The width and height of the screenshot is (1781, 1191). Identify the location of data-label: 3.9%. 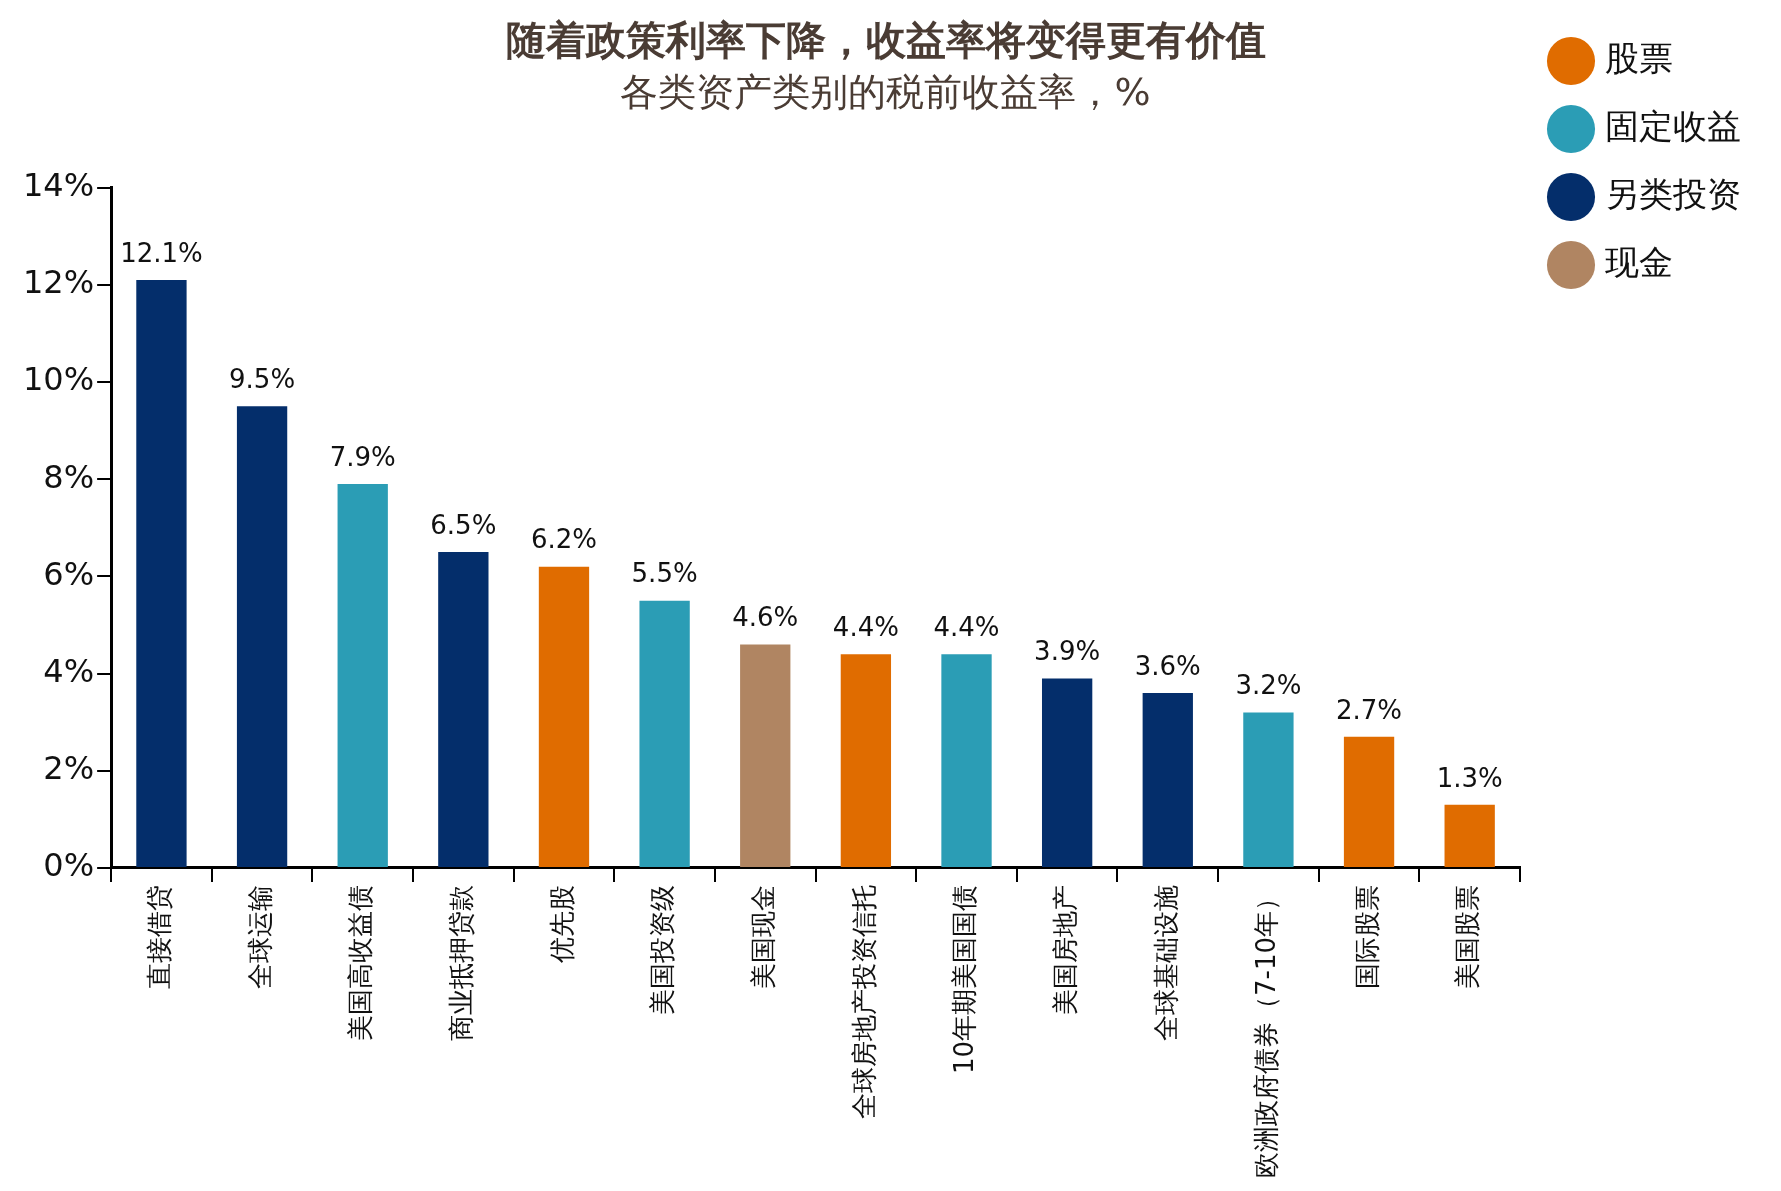
(1067, 651).